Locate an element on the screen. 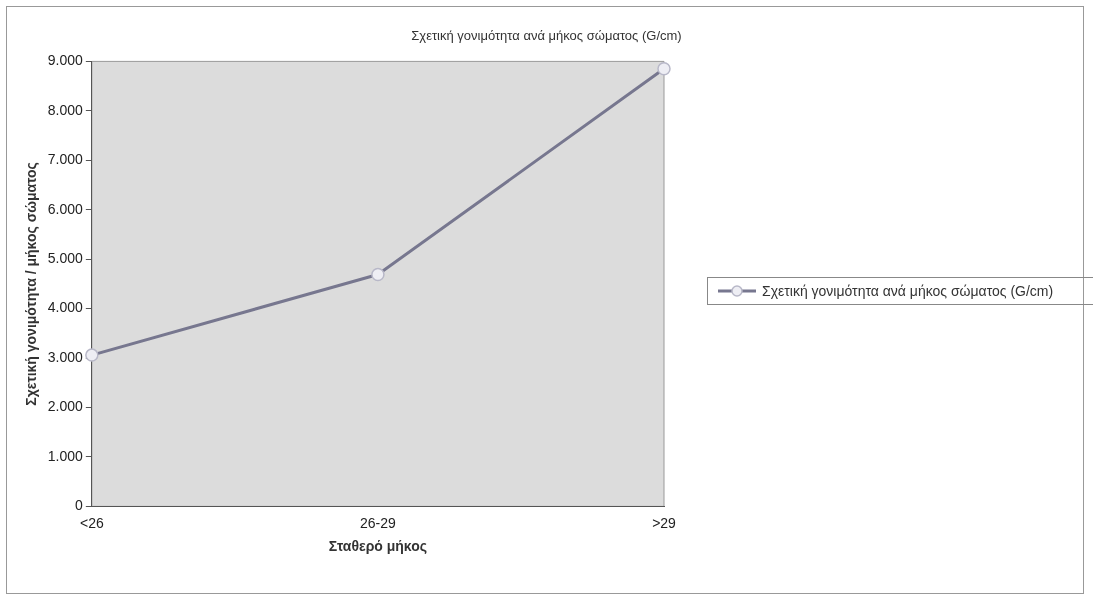 This screenshot has height=604, width=1093. x-tick-label: >29 is located at coordinates (664, 522).